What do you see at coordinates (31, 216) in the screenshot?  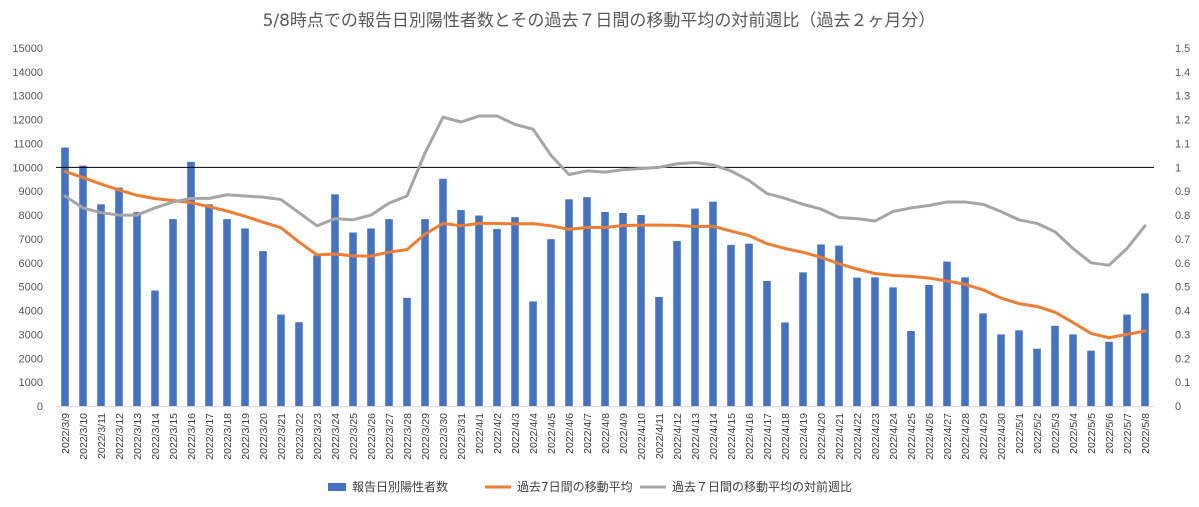 I see `y-left-tick-label: 8000` at bounding box center [31, 216].